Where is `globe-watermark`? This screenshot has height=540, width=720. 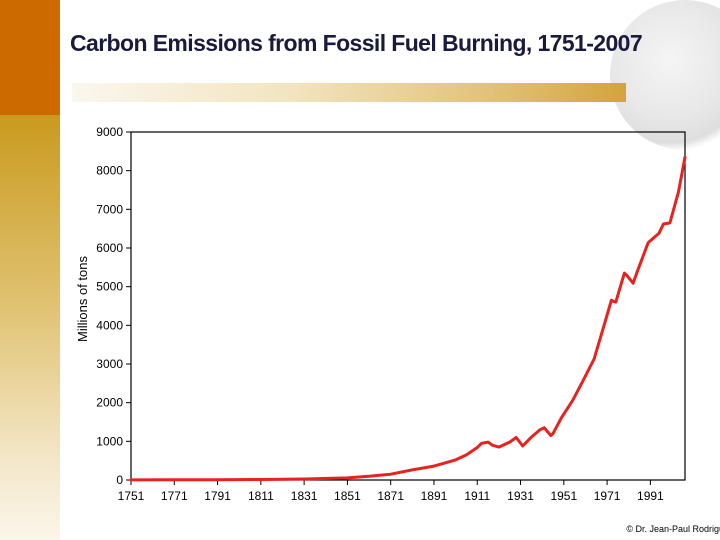
globe-watermark is located at coordinates (665, 75).